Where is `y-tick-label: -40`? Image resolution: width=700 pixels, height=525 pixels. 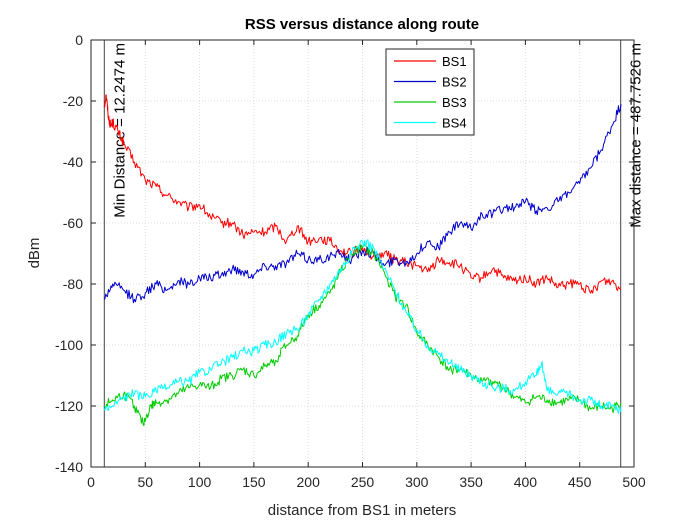
y-tick-label: -40 is located at coordinates (73, 162).